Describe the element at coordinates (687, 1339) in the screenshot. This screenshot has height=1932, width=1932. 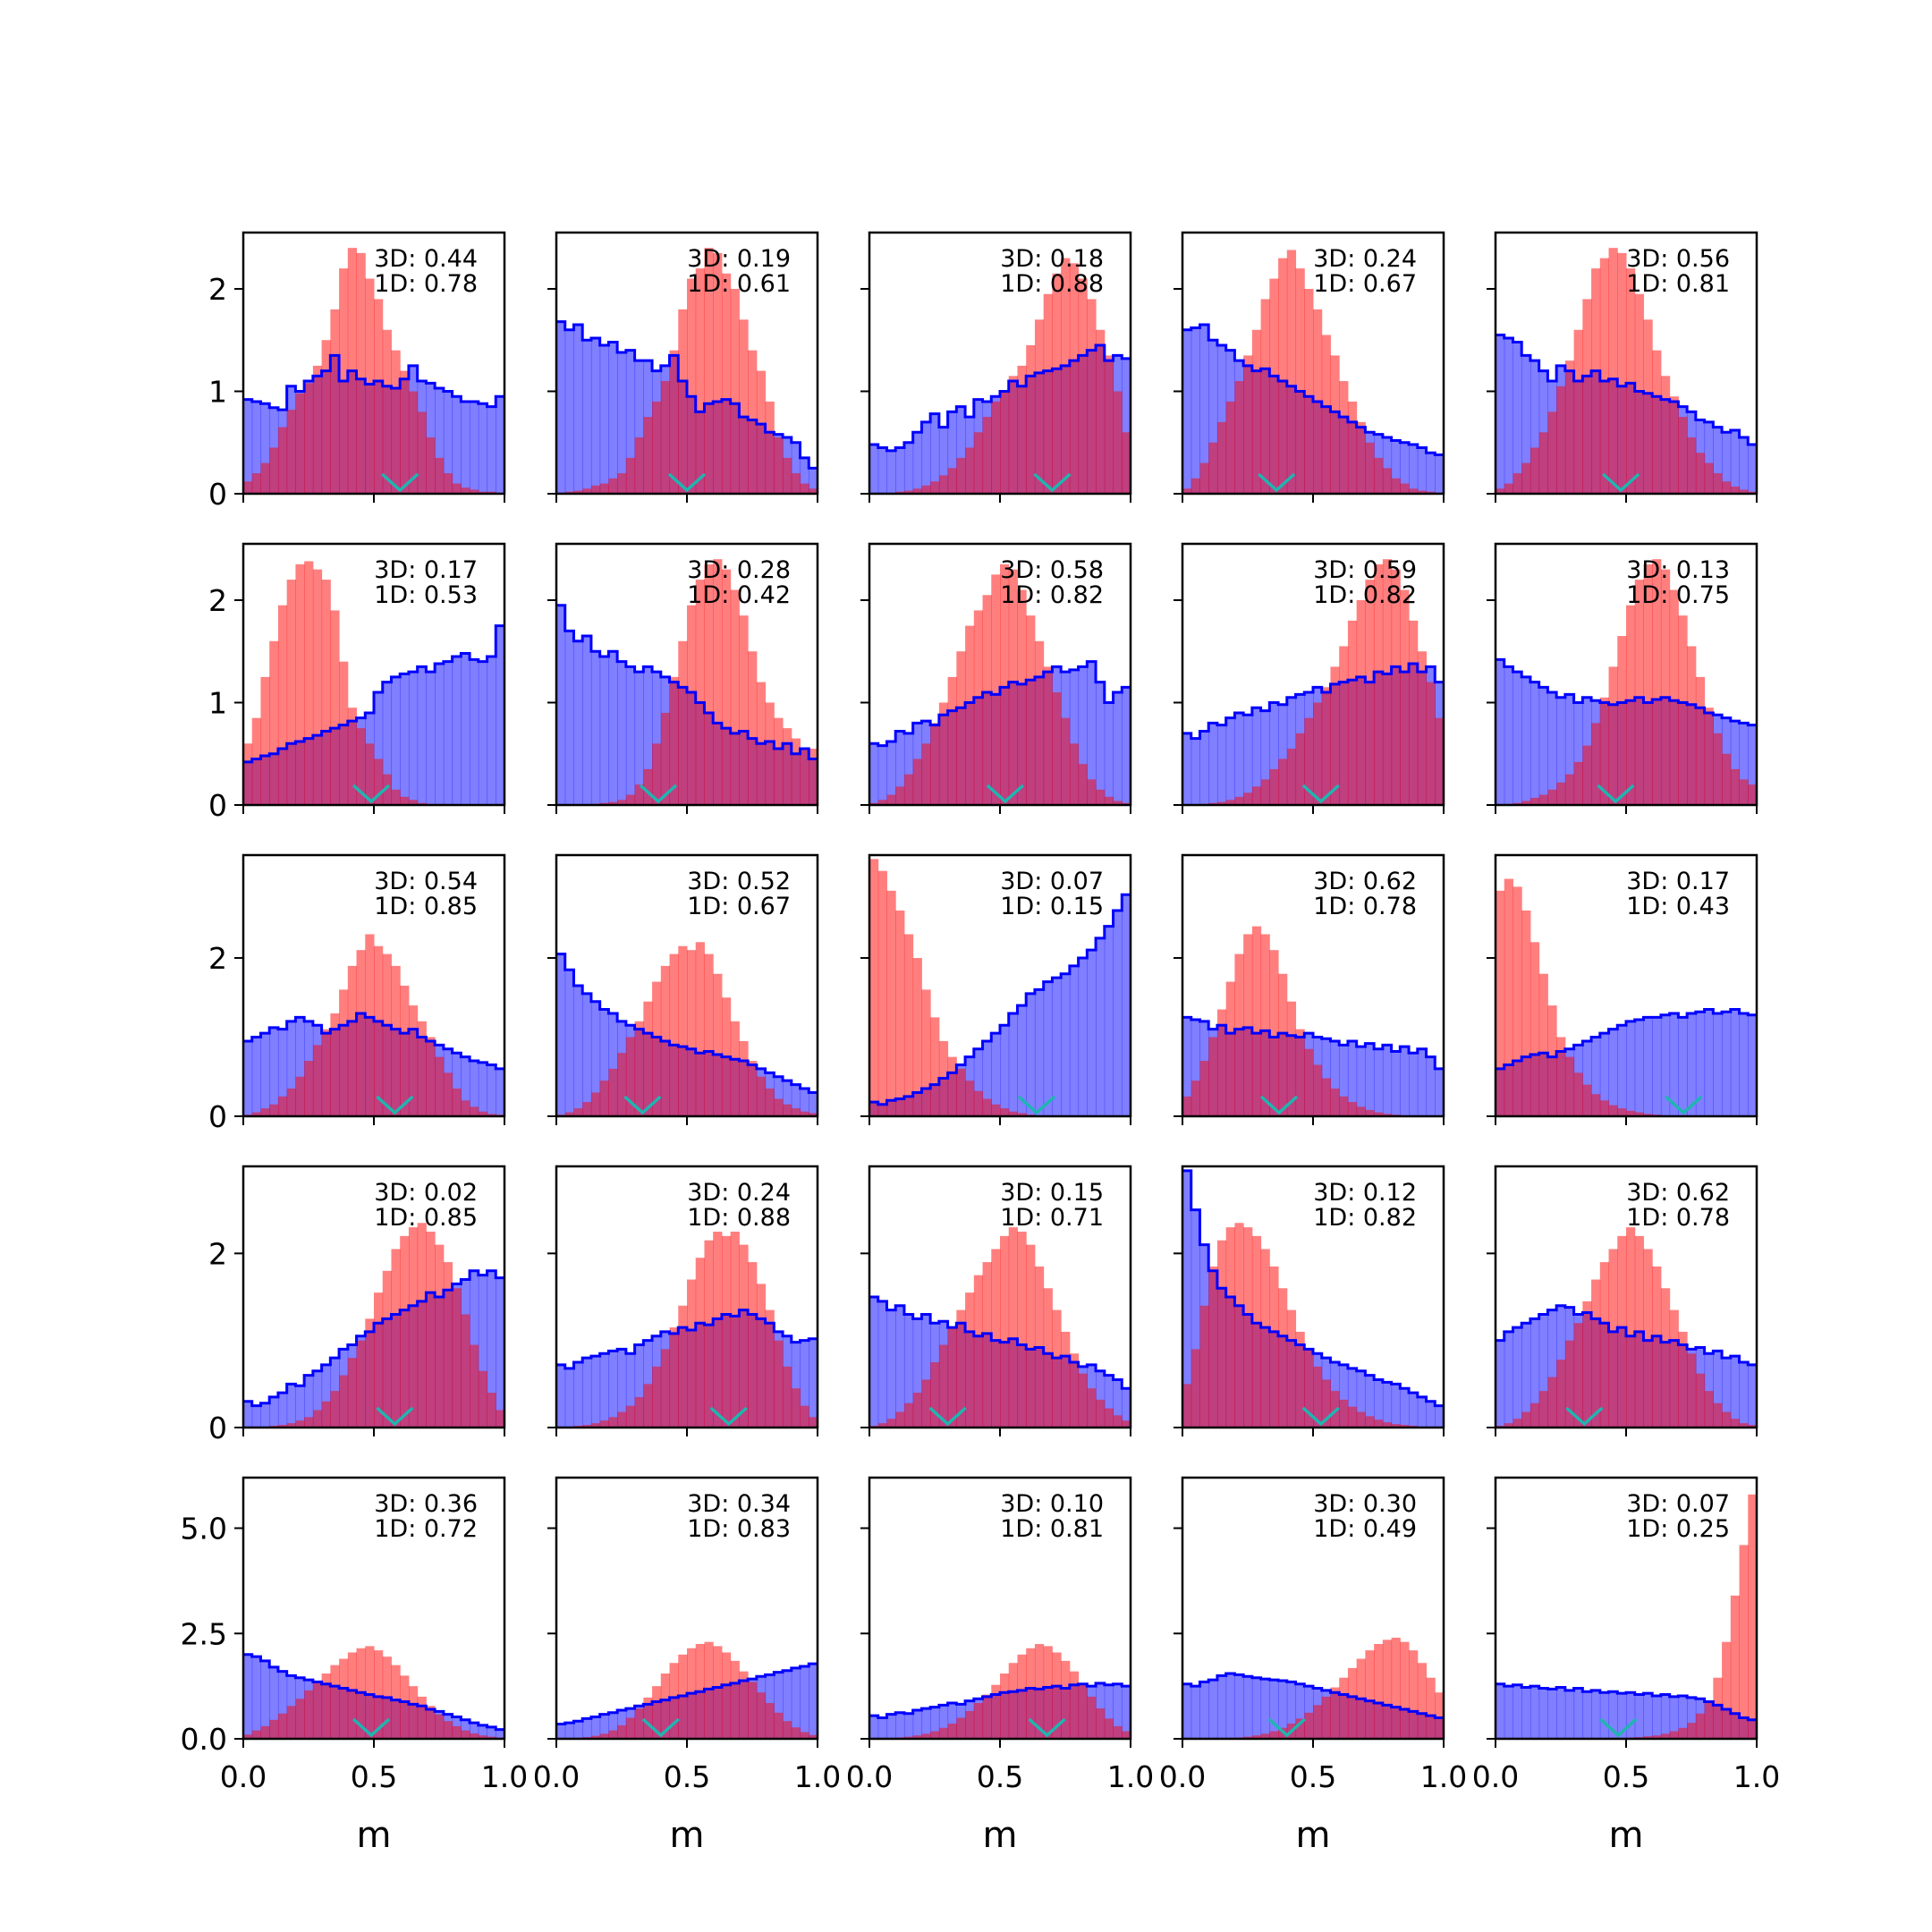
I see `blue-step-line` at that location.